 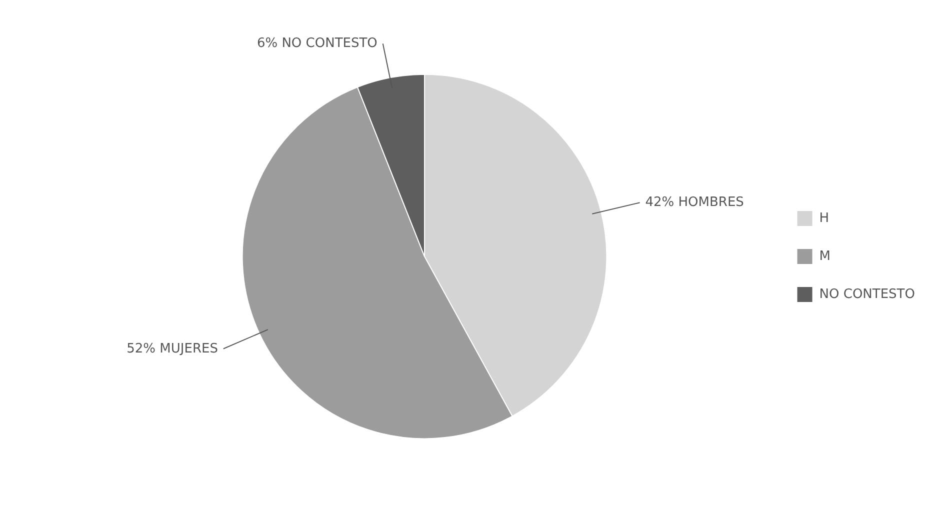 I want to click on legend-label: M, so click(x=825, y=256).